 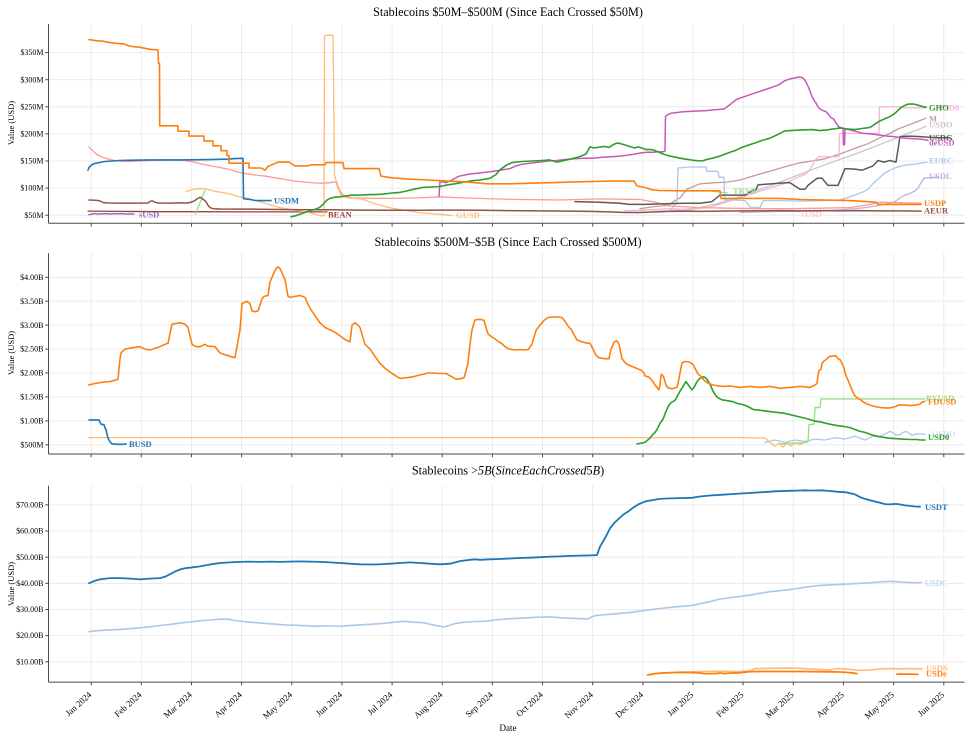 I want to click on svg-text: $200M, so click(x=31, y=134).